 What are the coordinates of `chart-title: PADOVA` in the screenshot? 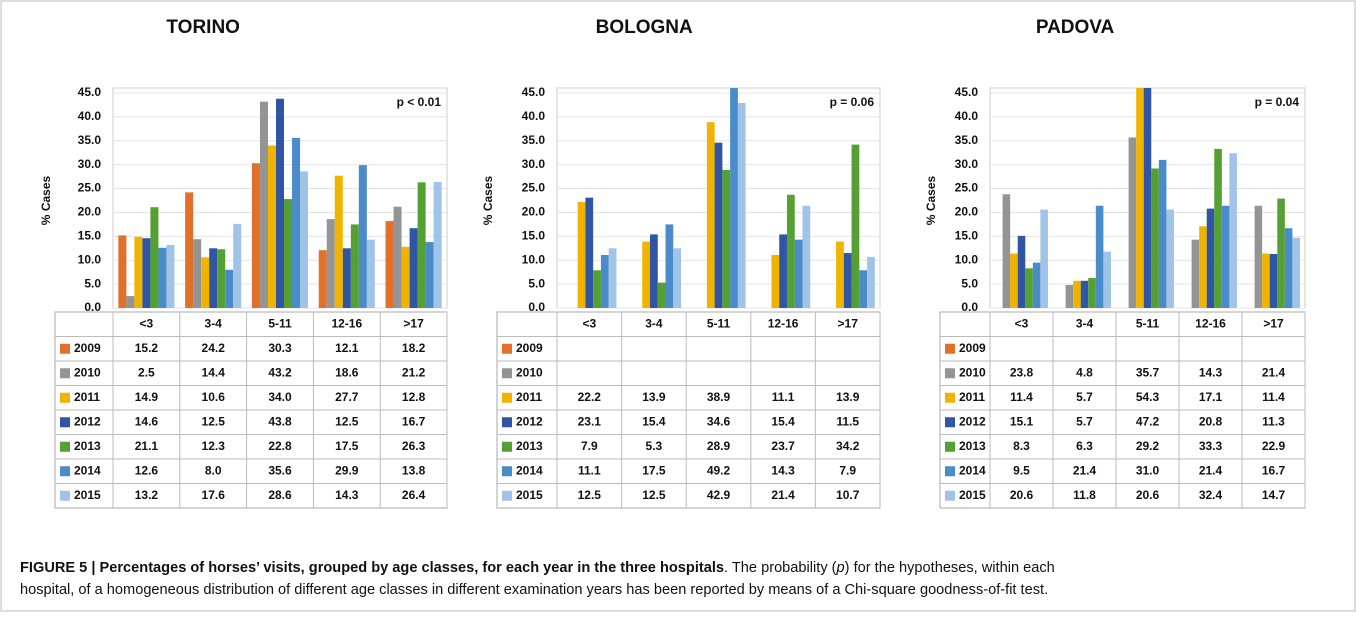 It's located at (1075, 27).